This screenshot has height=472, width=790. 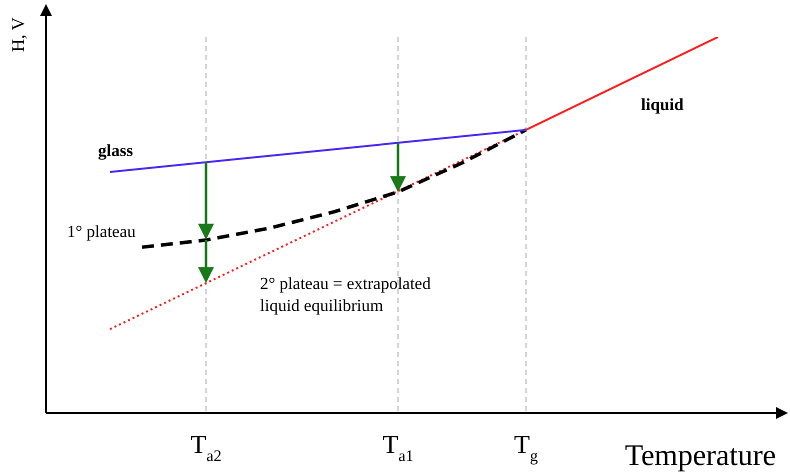 I want to click on x-axis-title: Temperature, so click(x=700, y=455).